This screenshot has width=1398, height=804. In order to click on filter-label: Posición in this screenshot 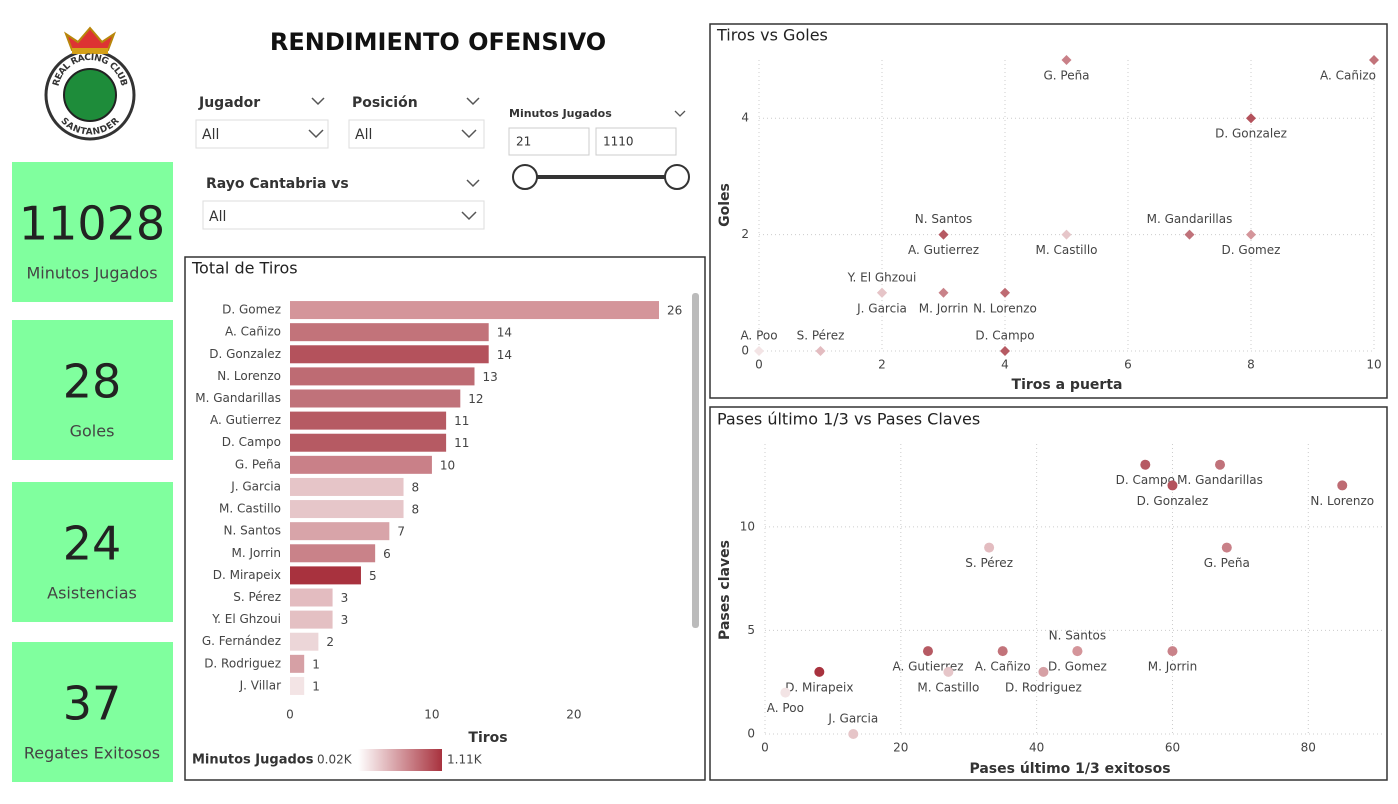, I will do `click(385, 103)`.